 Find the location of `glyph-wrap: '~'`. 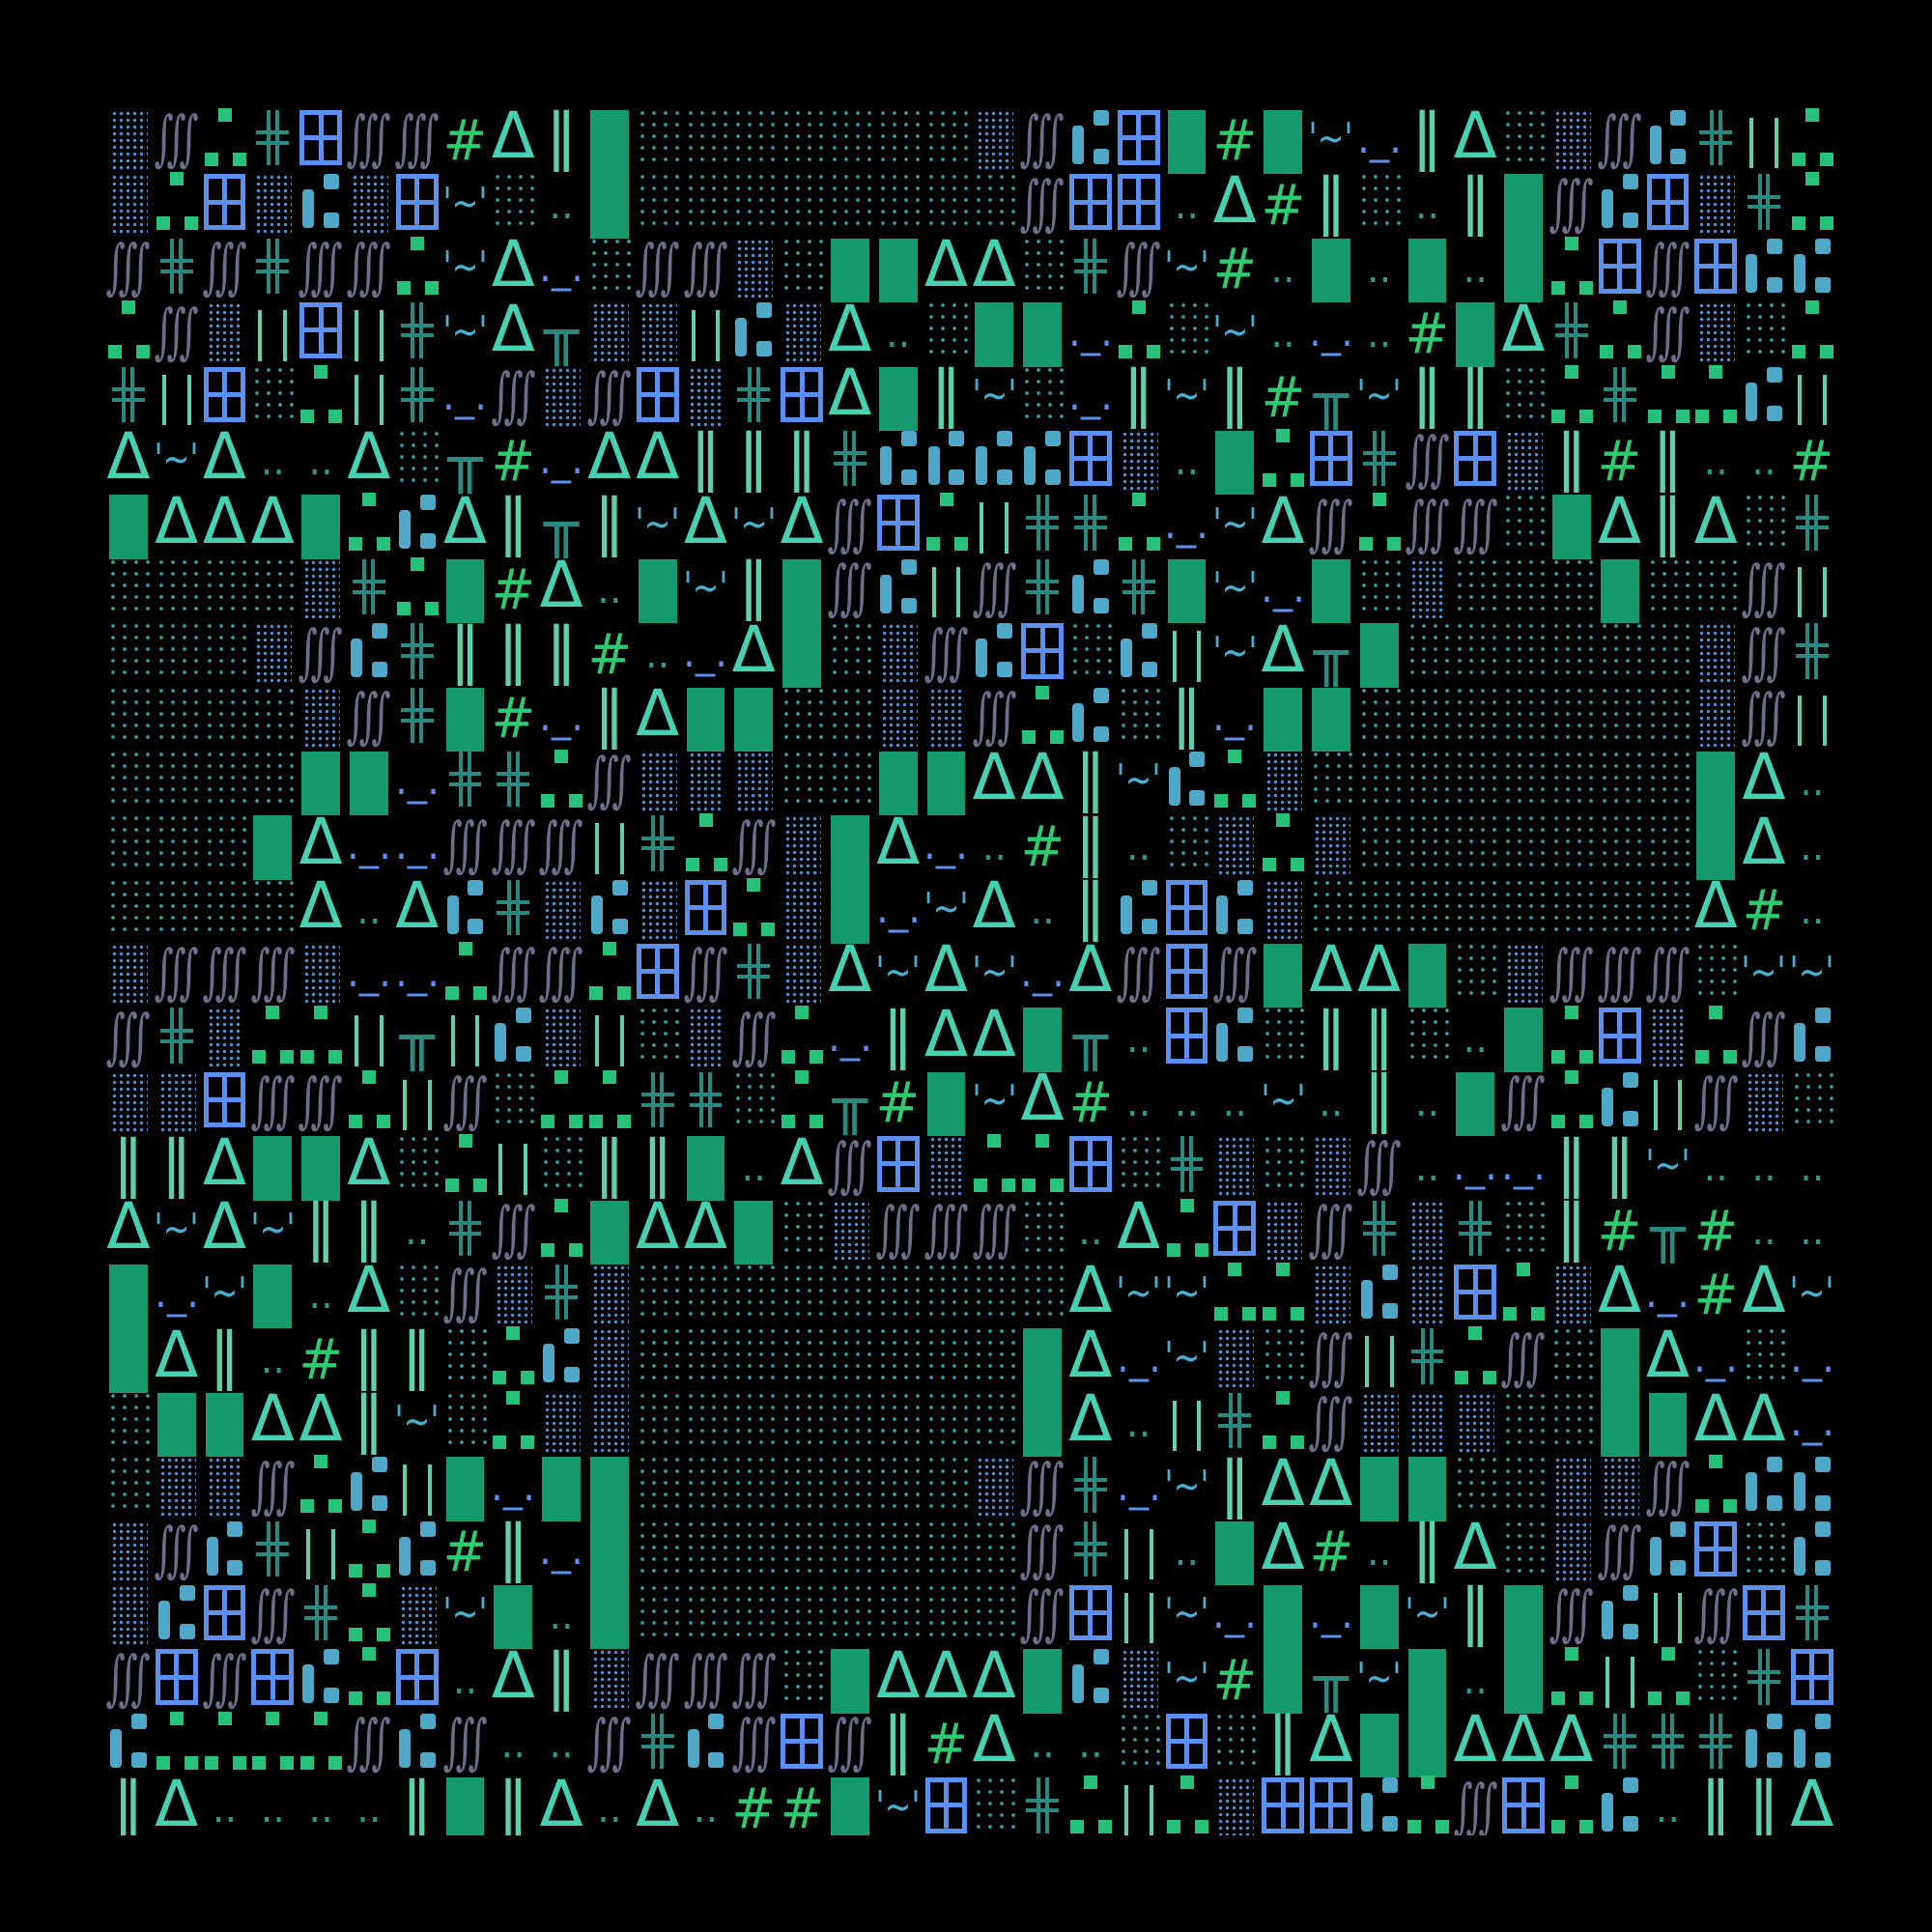

glyph-wrap: '~' is located at coordinates (177, 1227).